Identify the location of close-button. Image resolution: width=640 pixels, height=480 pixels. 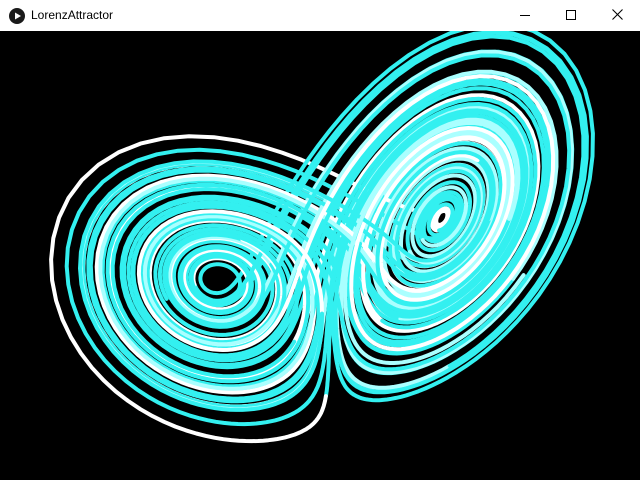
(617, 15).